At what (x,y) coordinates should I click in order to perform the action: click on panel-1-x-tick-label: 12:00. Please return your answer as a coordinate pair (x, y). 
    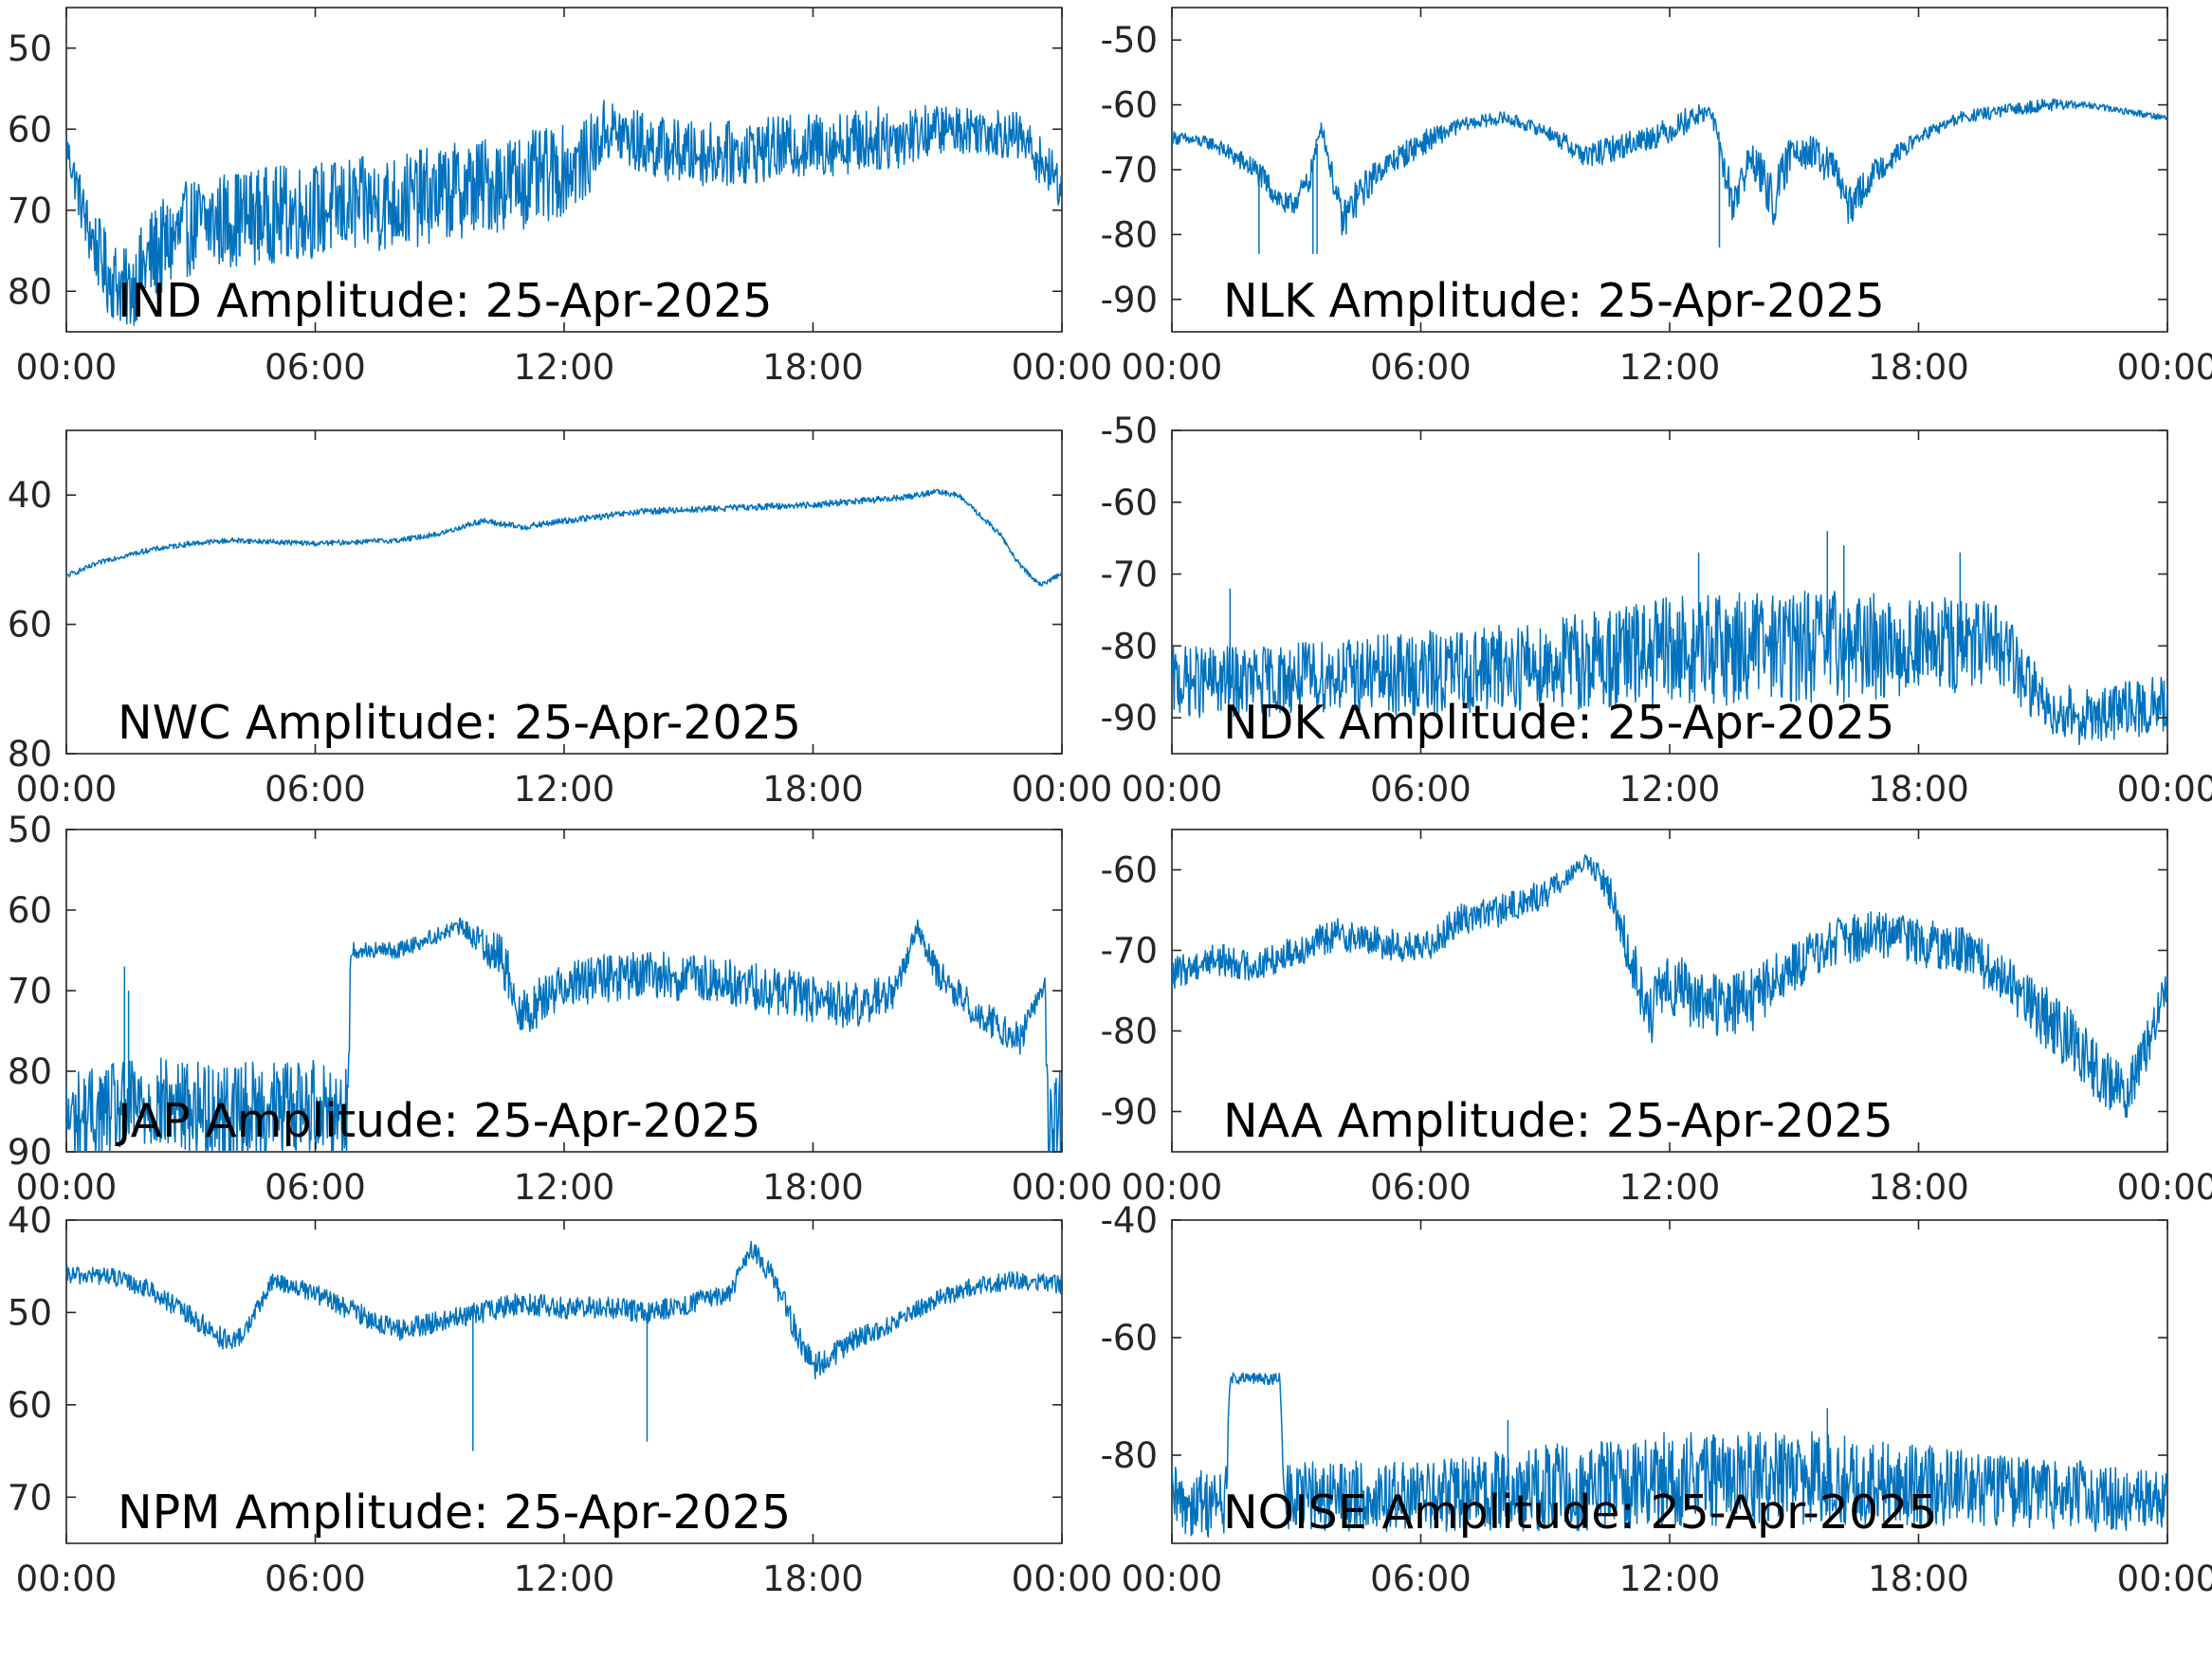
    Looking at the image, I should click on (564, 367).